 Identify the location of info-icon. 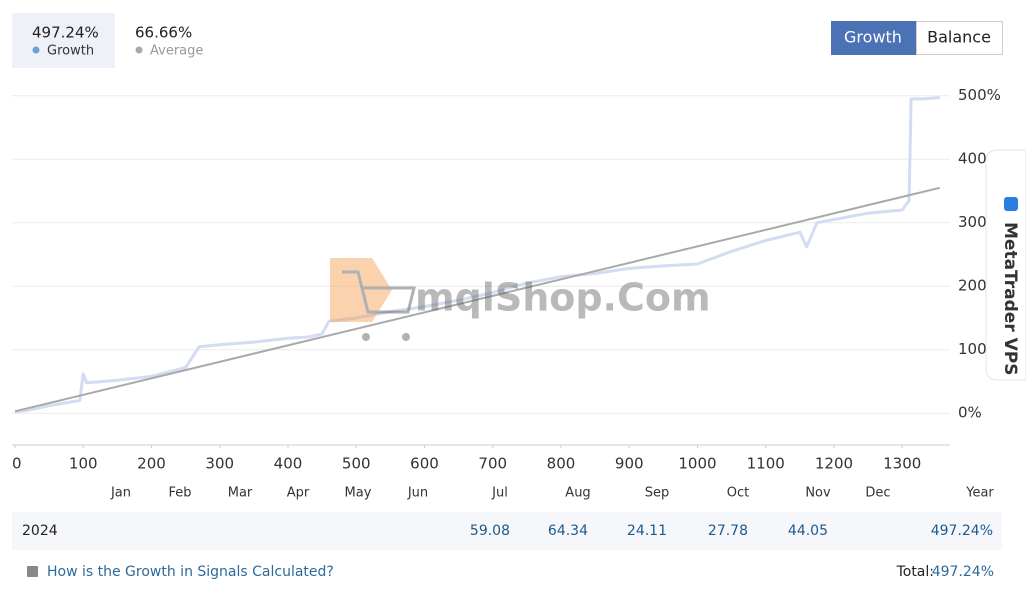
(32, 571).